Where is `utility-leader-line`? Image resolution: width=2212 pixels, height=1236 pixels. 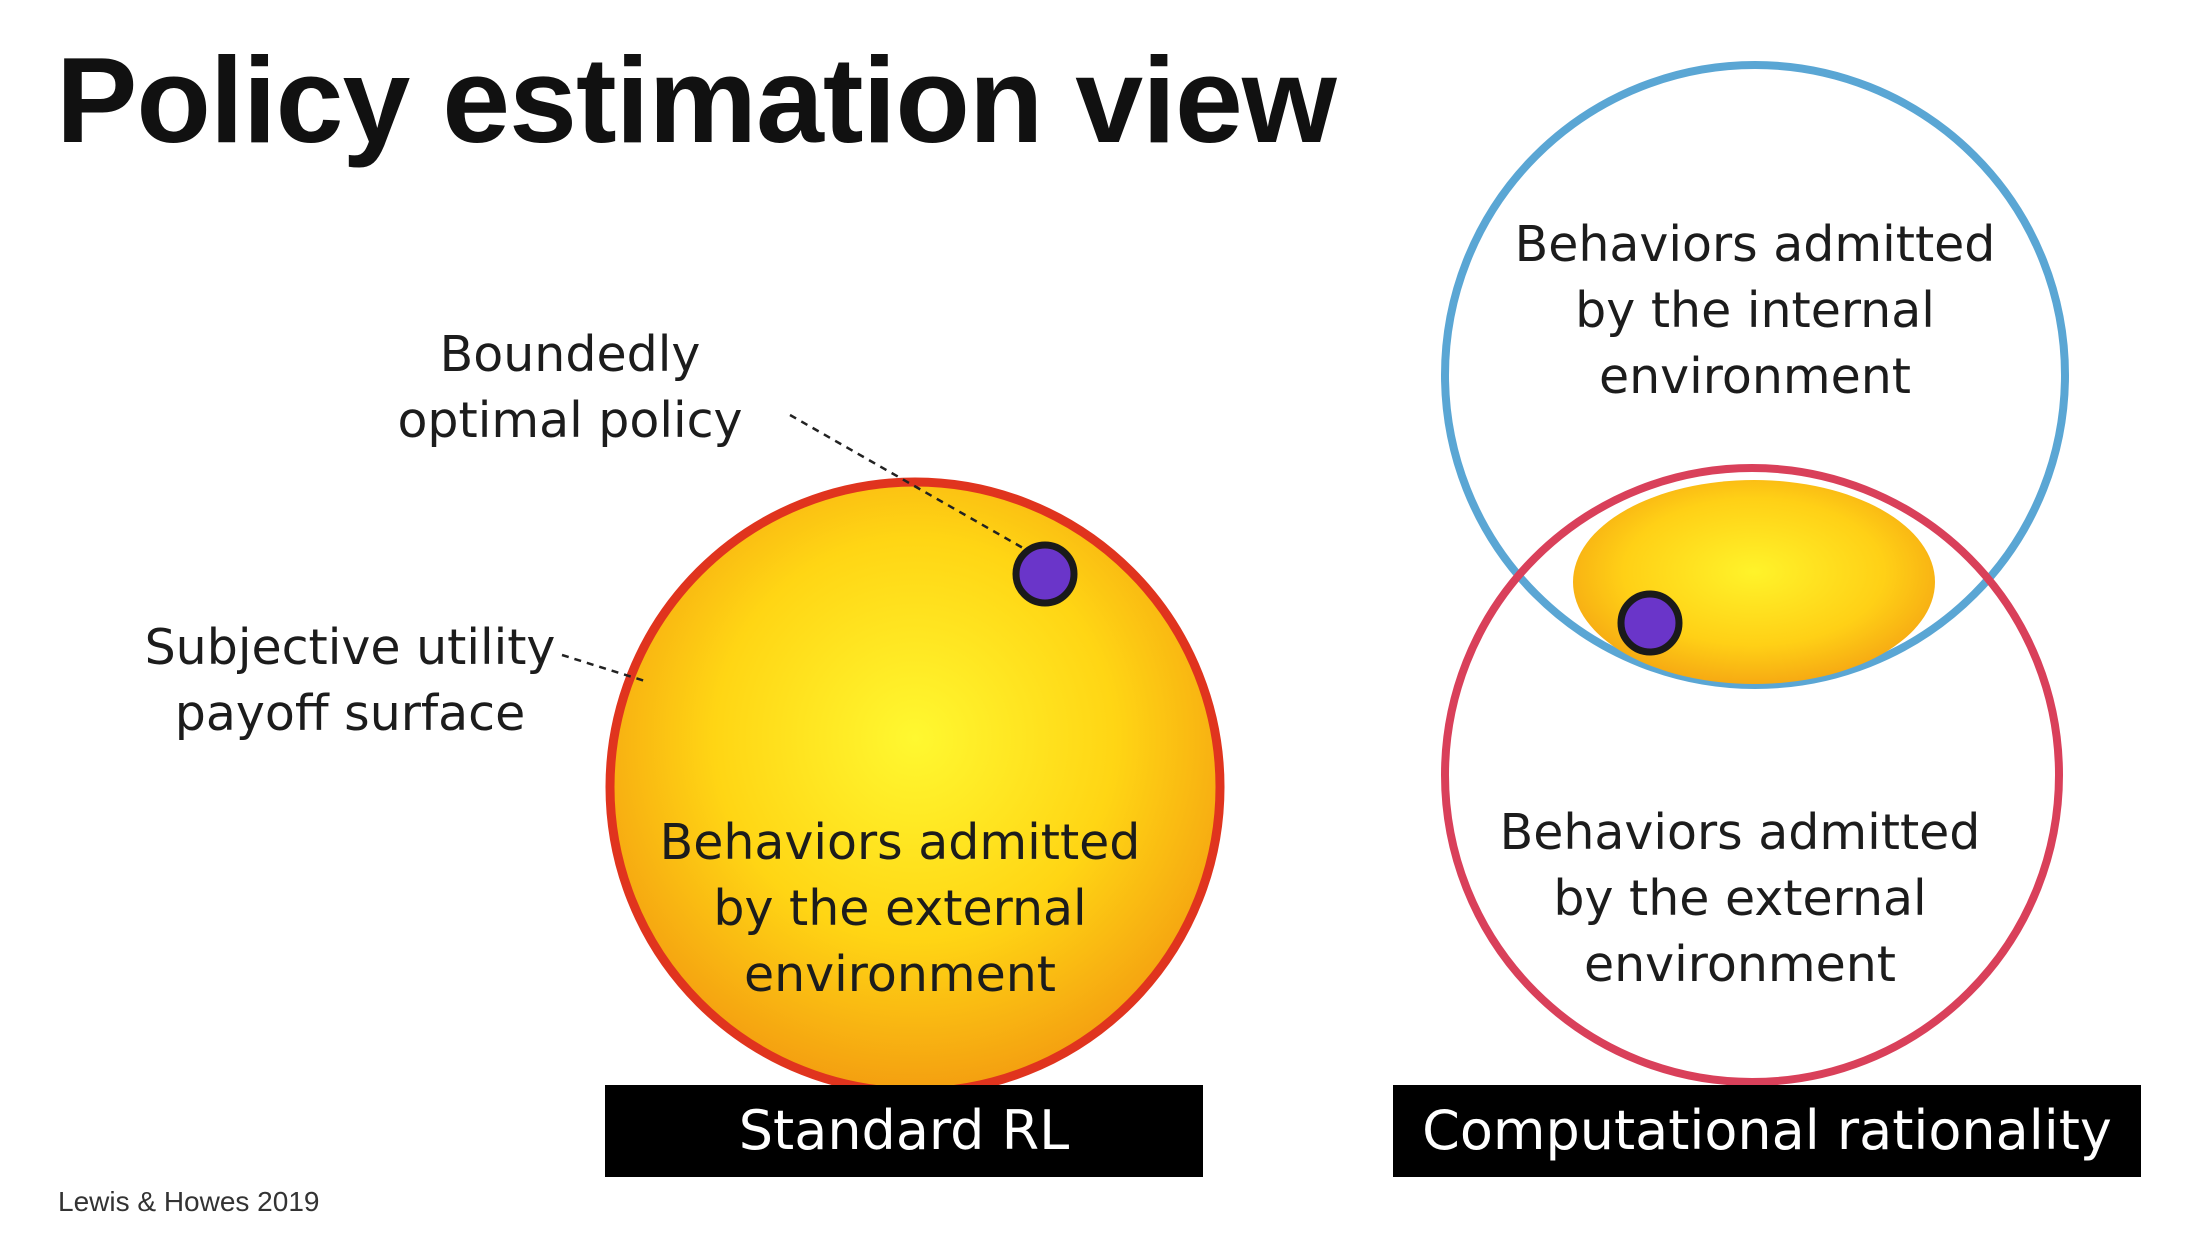 utility-leader-line is located at coordinates (605, 668).